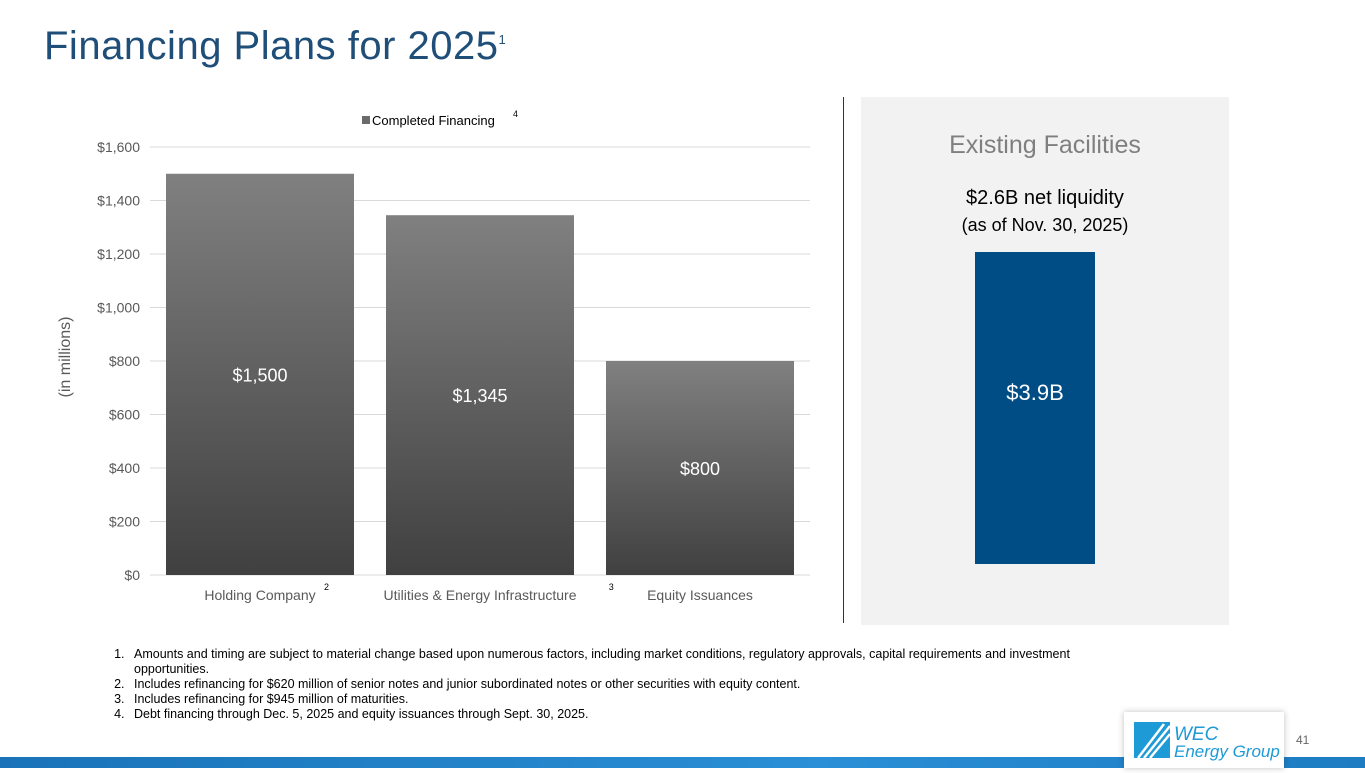 This screenshot has width=1365, height=773. What do you see at coordinates (1045, 198) in the screenshot?
I see `net-liquidity: $2.6B net liquidity` at bounding box center [1045, 198].